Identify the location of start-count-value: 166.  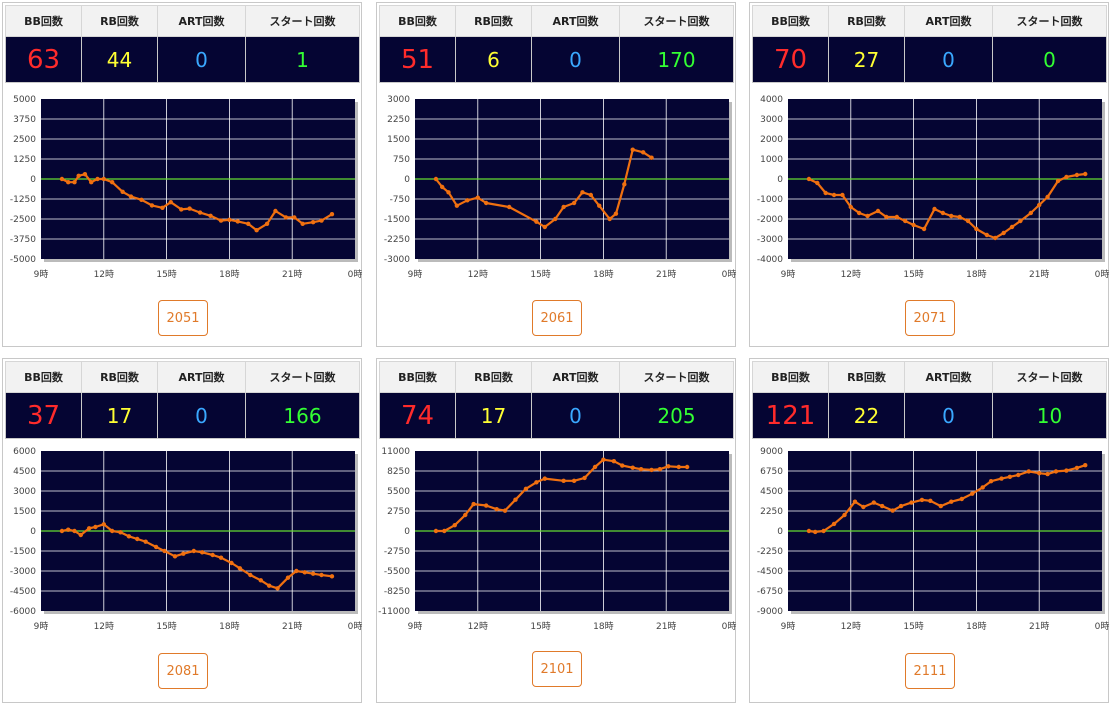
(302, 415).